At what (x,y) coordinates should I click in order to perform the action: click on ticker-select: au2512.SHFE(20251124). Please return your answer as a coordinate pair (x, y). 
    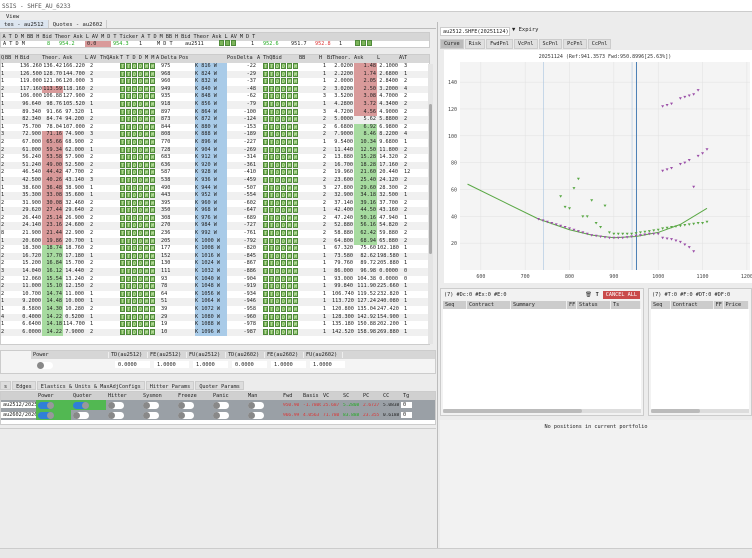
    Looking at the image, I should click on (475, 31).